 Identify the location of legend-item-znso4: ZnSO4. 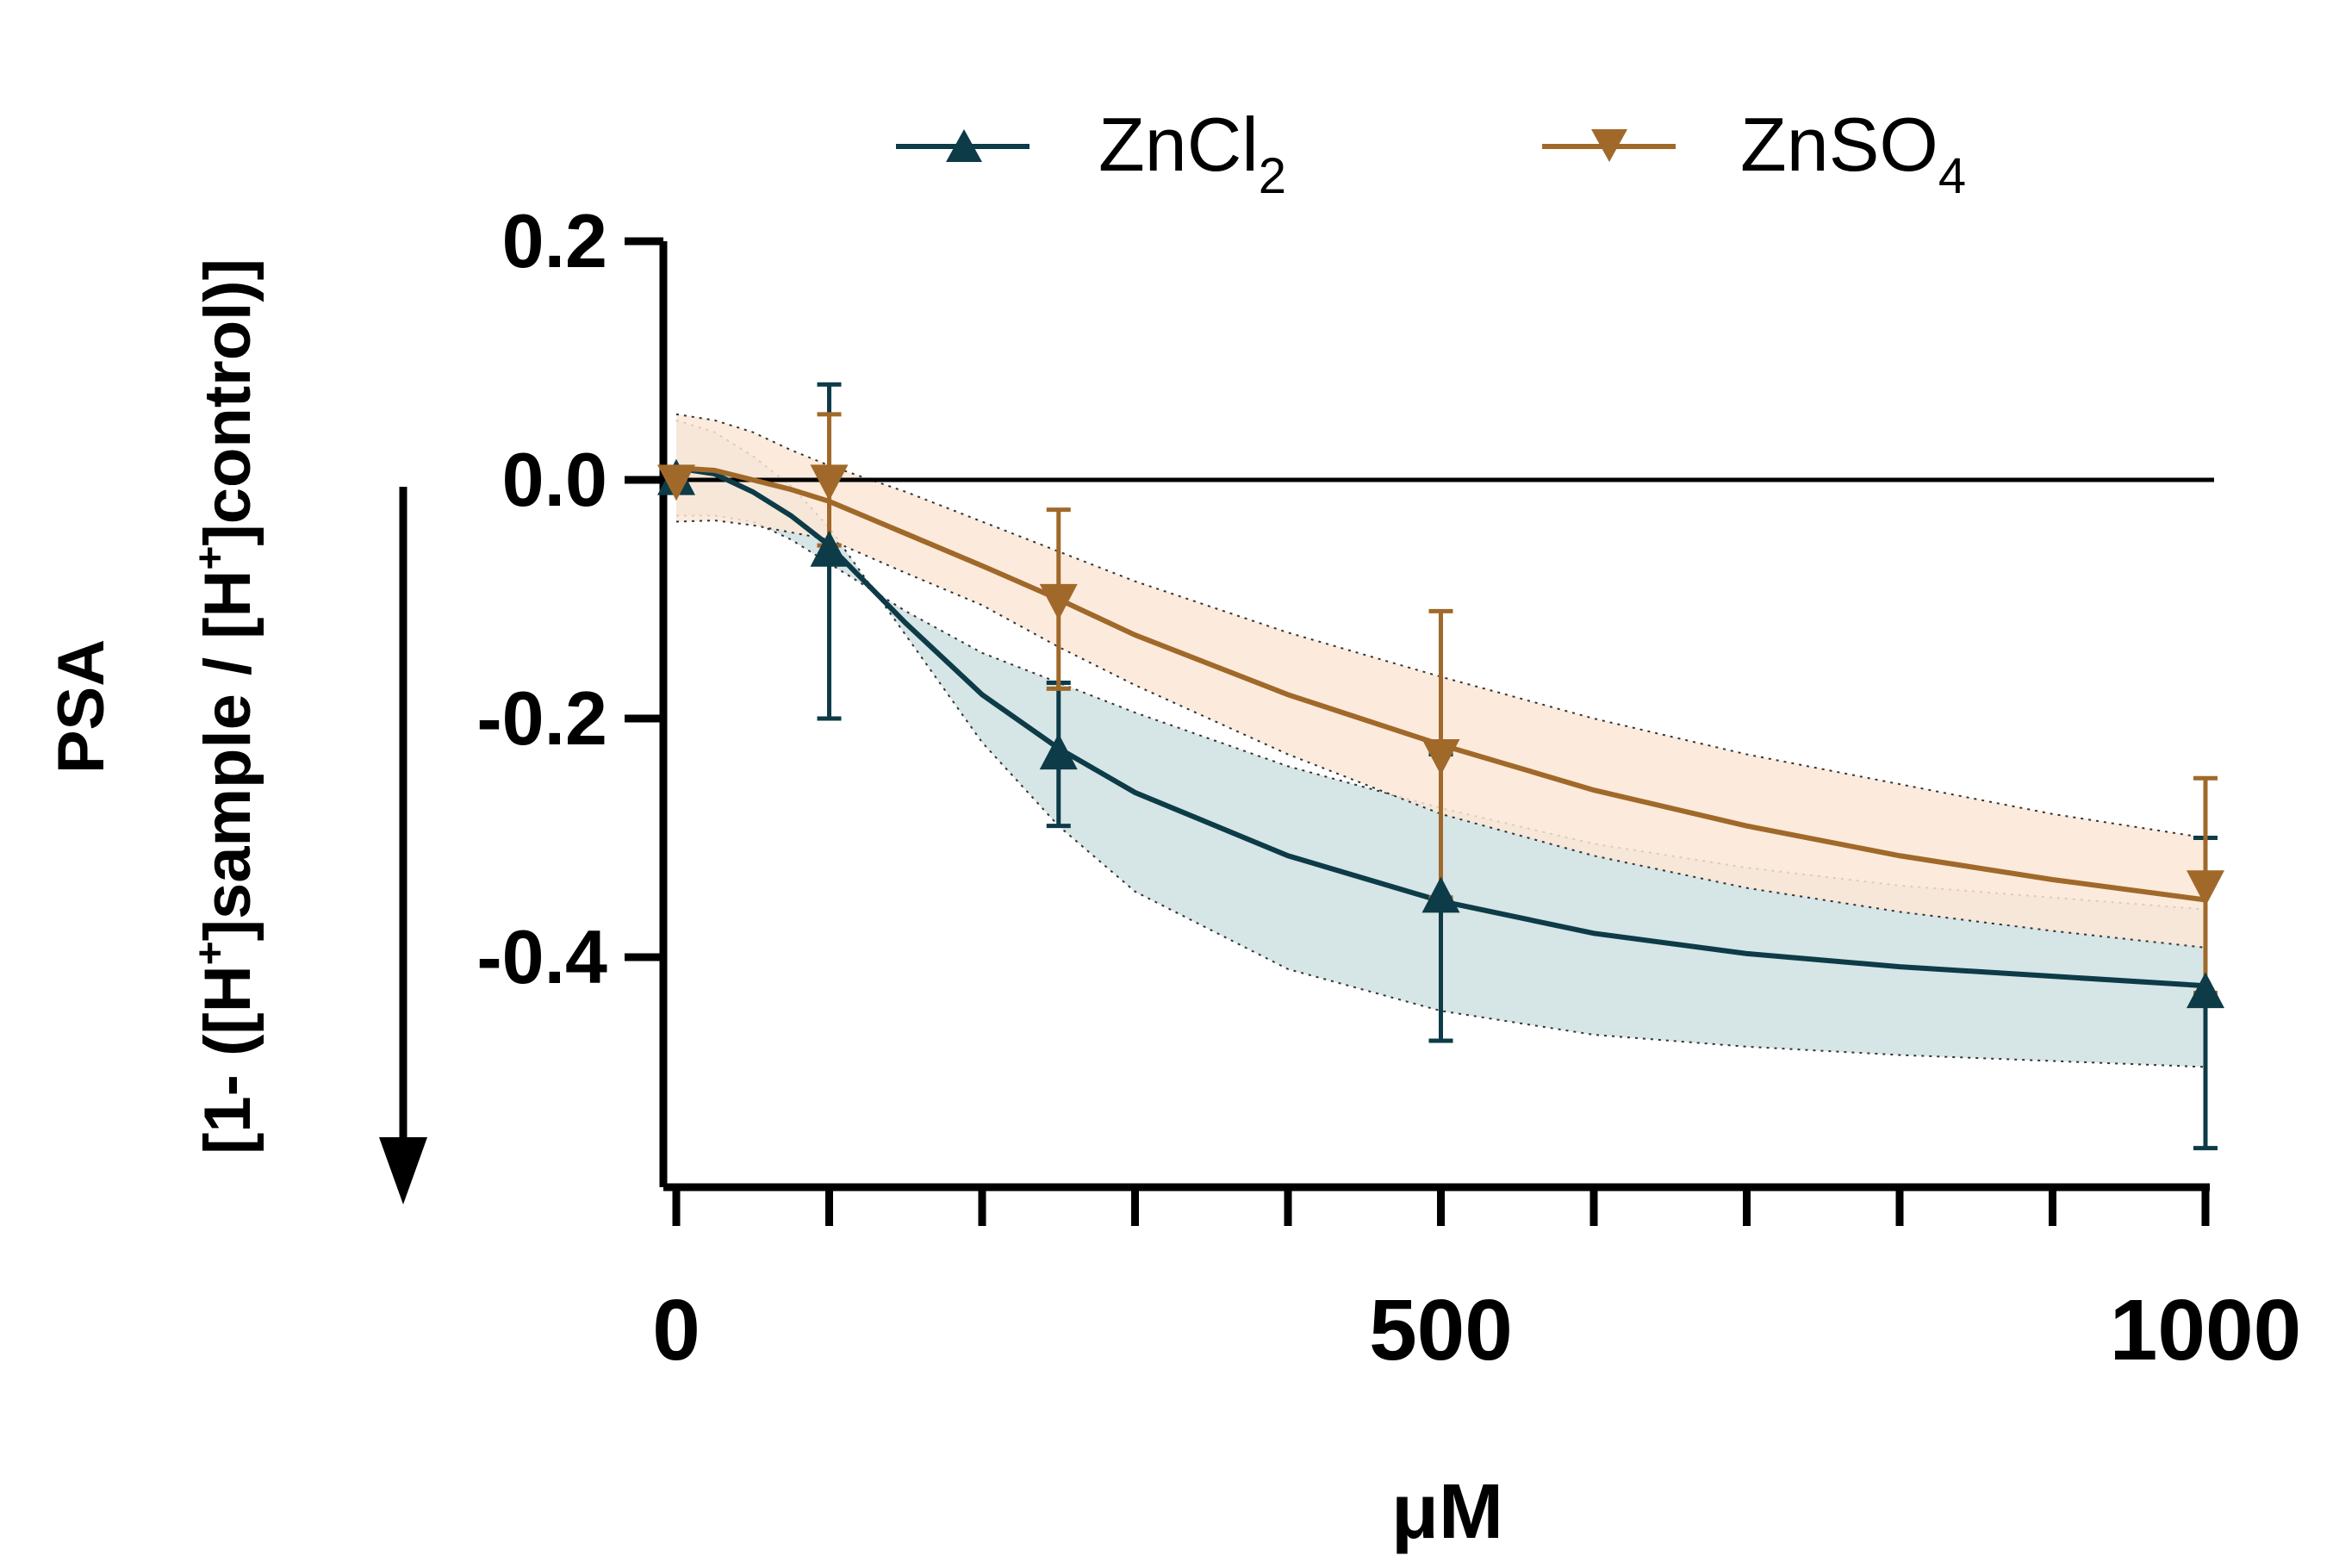
(1754, 153).